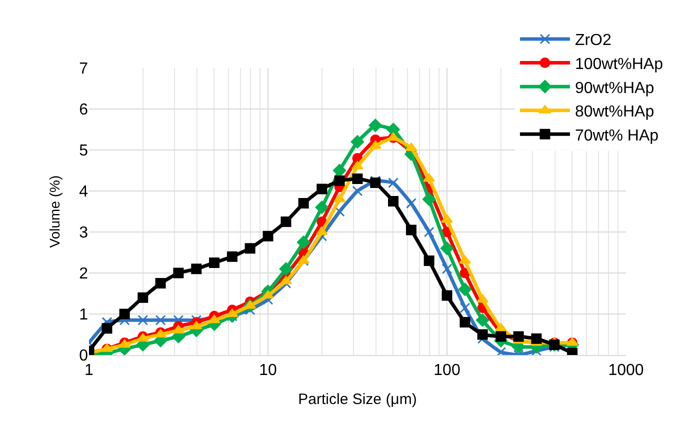 The height and width of the screenshot is (432, 681). I want to click on legend-label: 70wt% HAp, so click(616, 135).